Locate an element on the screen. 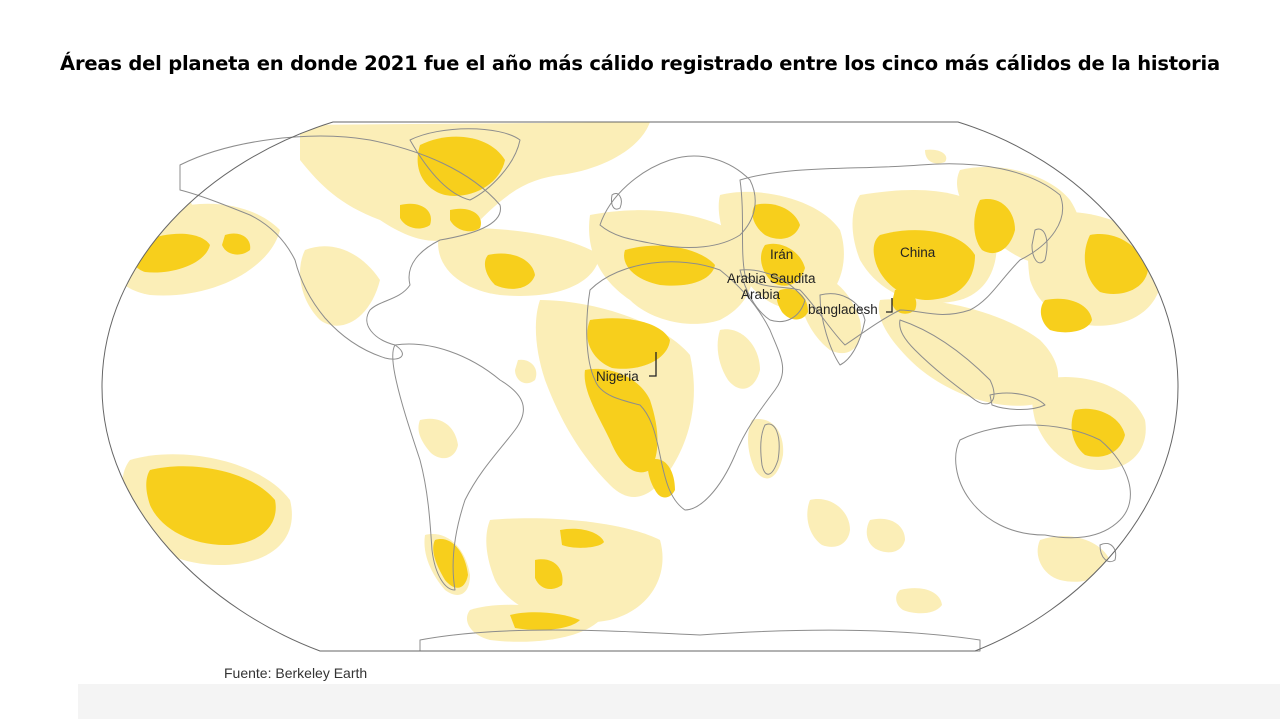 The width and height of the screenshot is (1280, 719). greenland is located at coordinates (465, 164).